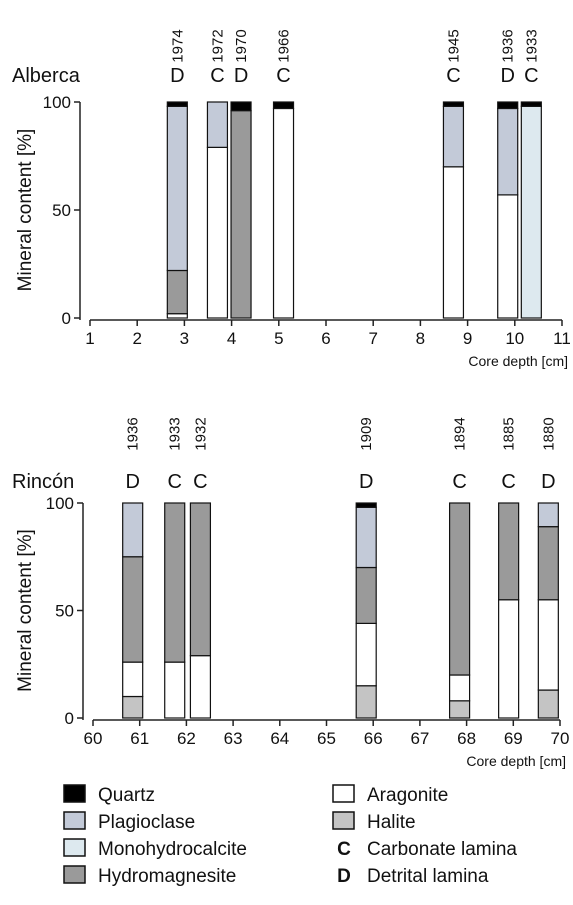 The width and height of the screenshot is (573, 905). I want to click on legend-swatch-halite, so click(343, 820).